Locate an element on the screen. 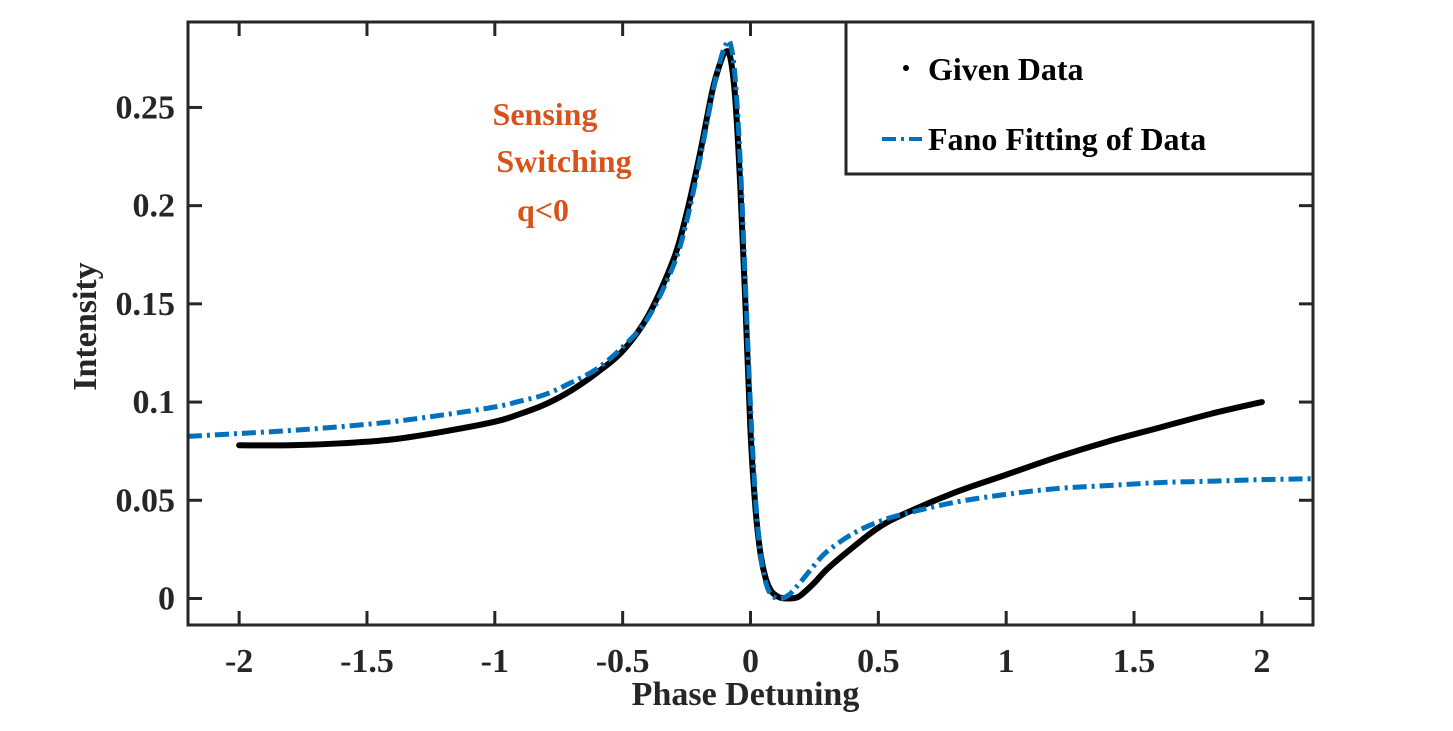 This screenshot has width=1453, height=731. x-tick-label: -1.5 is located at coordinates (367, 661).